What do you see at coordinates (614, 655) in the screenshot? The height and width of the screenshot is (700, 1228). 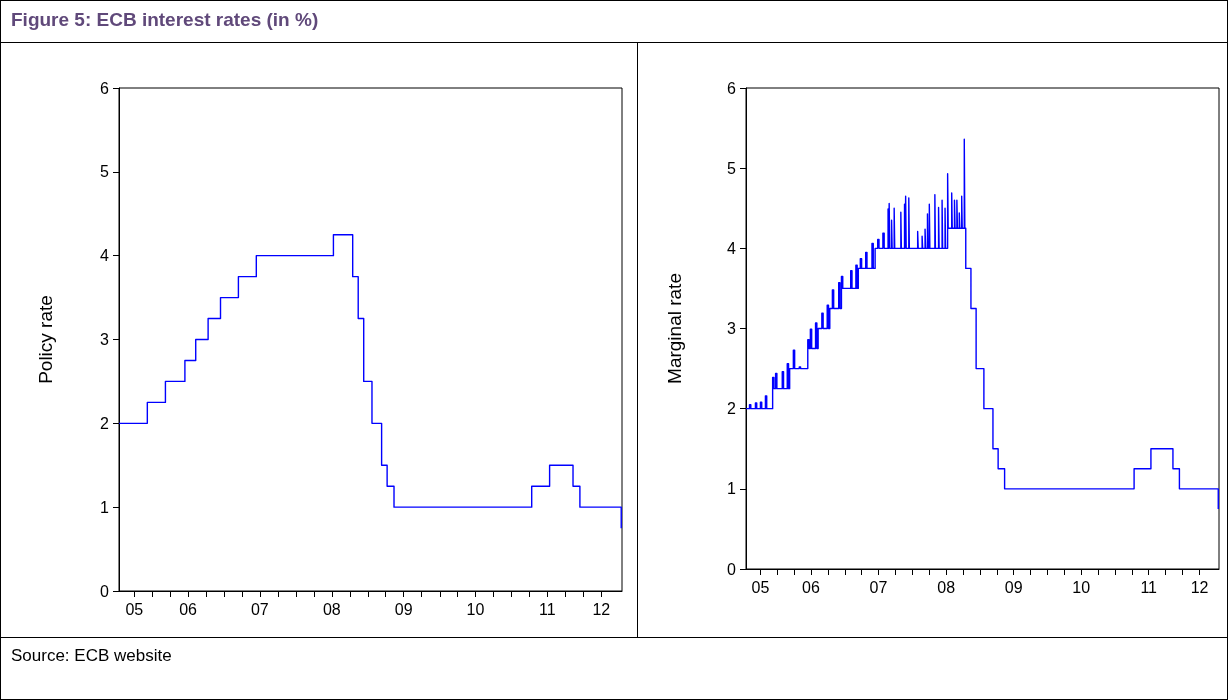 I see `source-note: Source: ECB website` at bounding box center [614, 655].